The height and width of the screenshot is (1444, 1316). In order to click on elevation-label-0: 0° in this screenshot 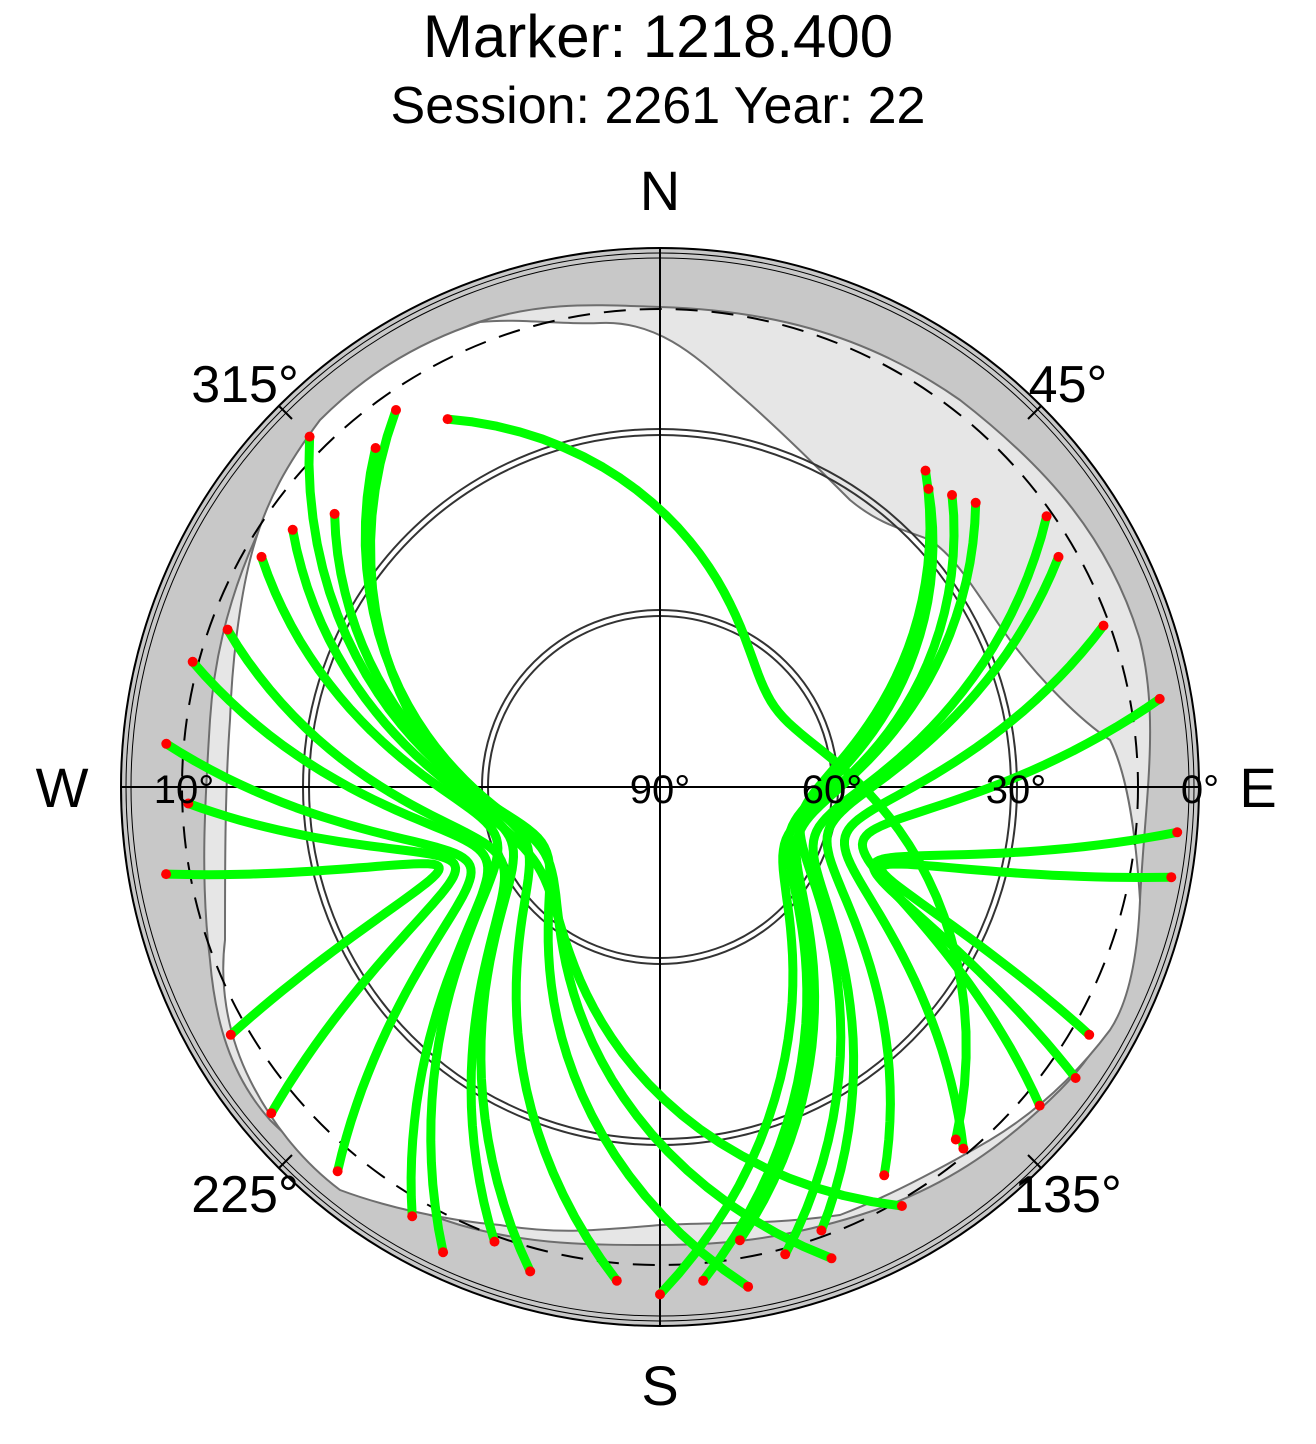, I will do `click(1200, 790)`.